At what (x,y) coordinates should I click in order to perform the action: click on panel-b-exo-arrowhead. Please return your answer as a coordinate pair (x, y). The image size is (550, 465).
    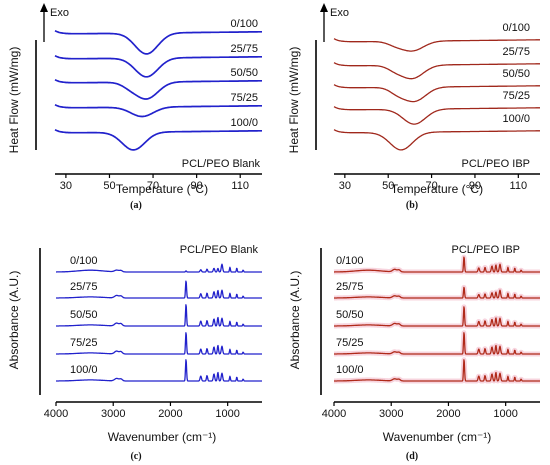
    Looking at the image, I should click on (324, 7).